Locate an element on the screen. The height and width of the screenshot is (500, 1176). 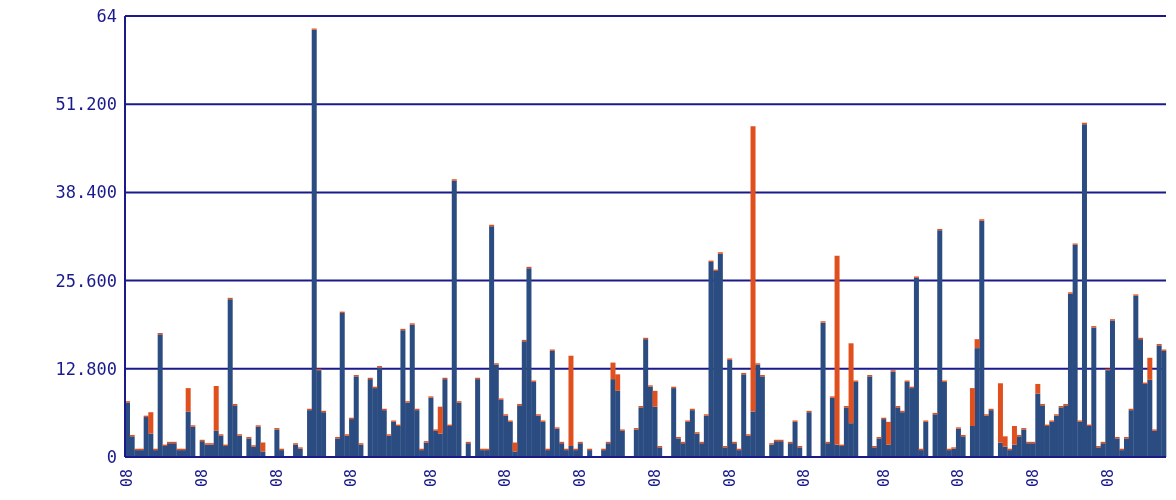
y-tick-label: 64 is located at coordinates (106, 16).